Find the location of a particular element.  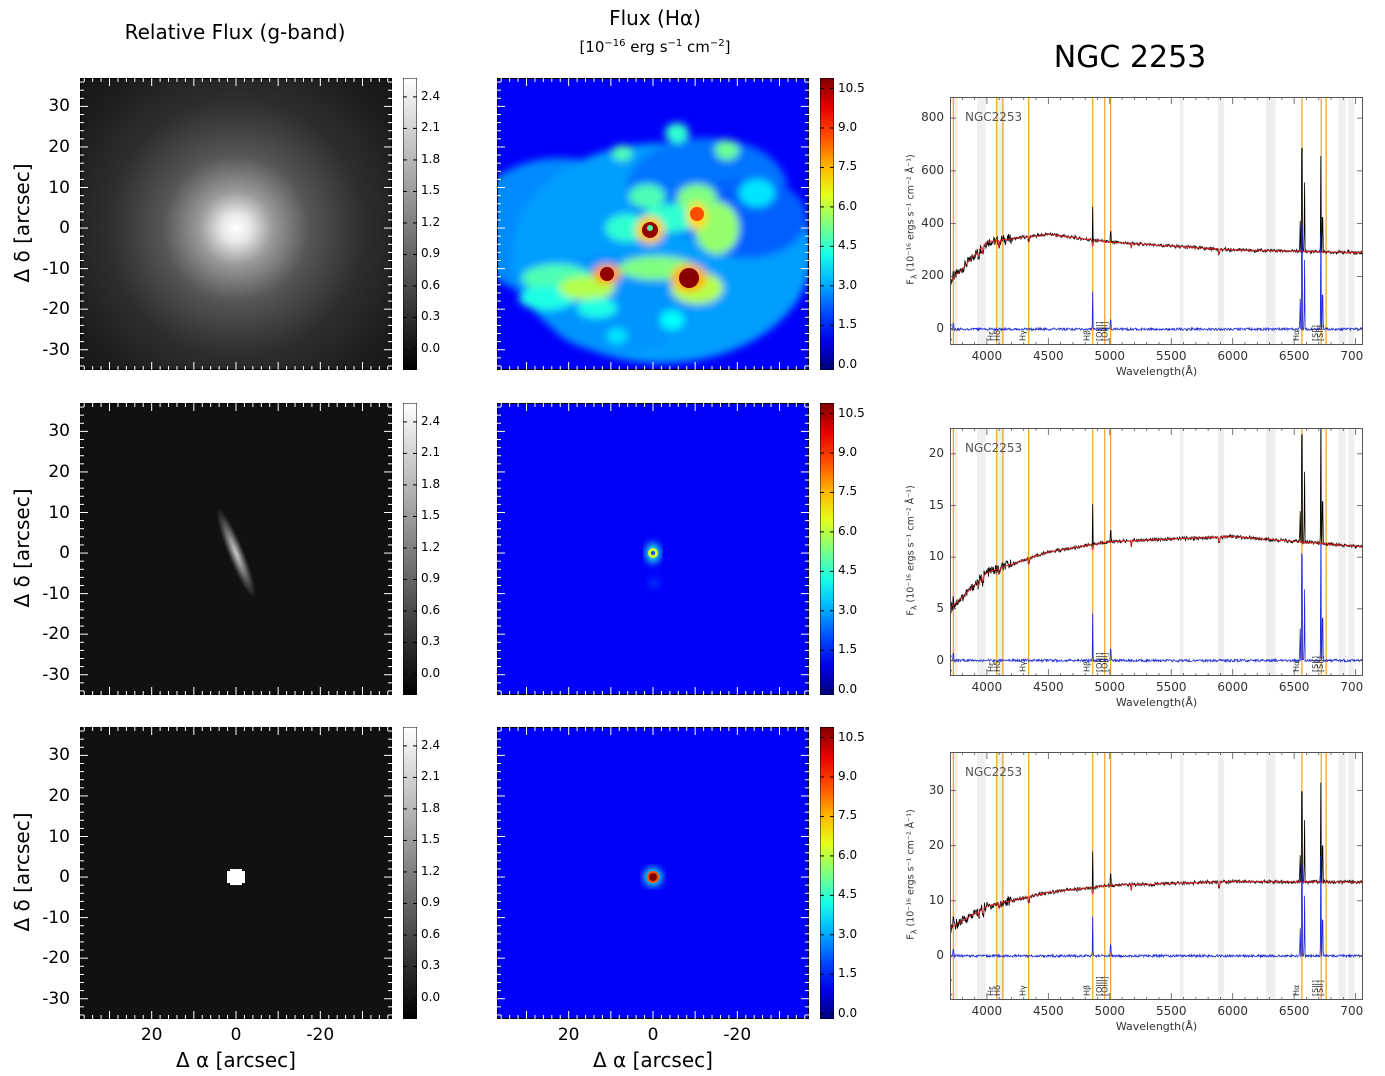

colorbar-tick-label: 4.5 is located at coordinates (848, 570).